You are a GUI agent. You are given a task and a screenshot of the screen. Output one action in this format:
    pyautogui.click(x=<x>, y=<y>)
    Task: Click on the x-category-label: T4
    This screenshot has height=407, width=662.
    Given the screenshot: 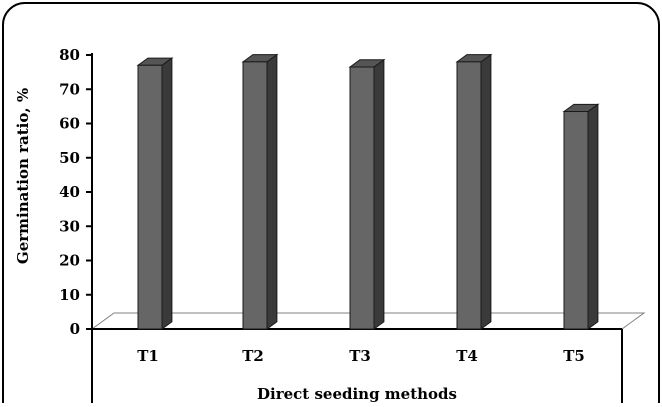 What is the action you would take?
    pyautogui.click(x=467, y=356)
    